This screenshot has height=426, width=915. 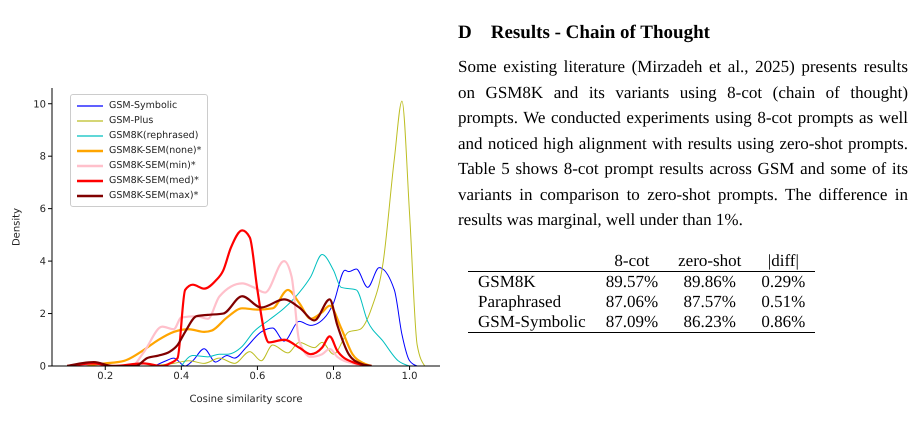 I want to click on legend-label: GSM8K-SEM(max)*, so click(x=153, y=196).